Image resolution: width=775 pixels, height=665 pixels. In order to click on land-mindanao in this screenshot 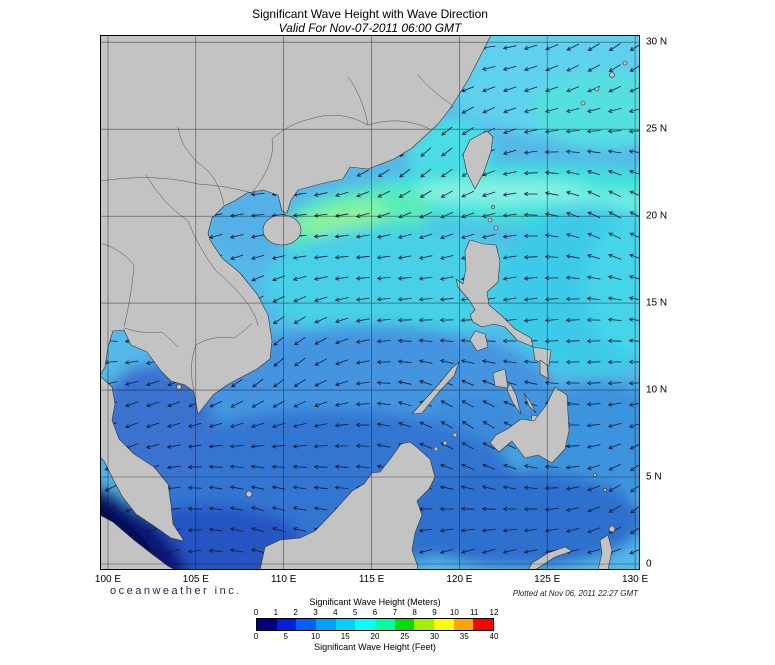, I will do `click(529, 425)`.